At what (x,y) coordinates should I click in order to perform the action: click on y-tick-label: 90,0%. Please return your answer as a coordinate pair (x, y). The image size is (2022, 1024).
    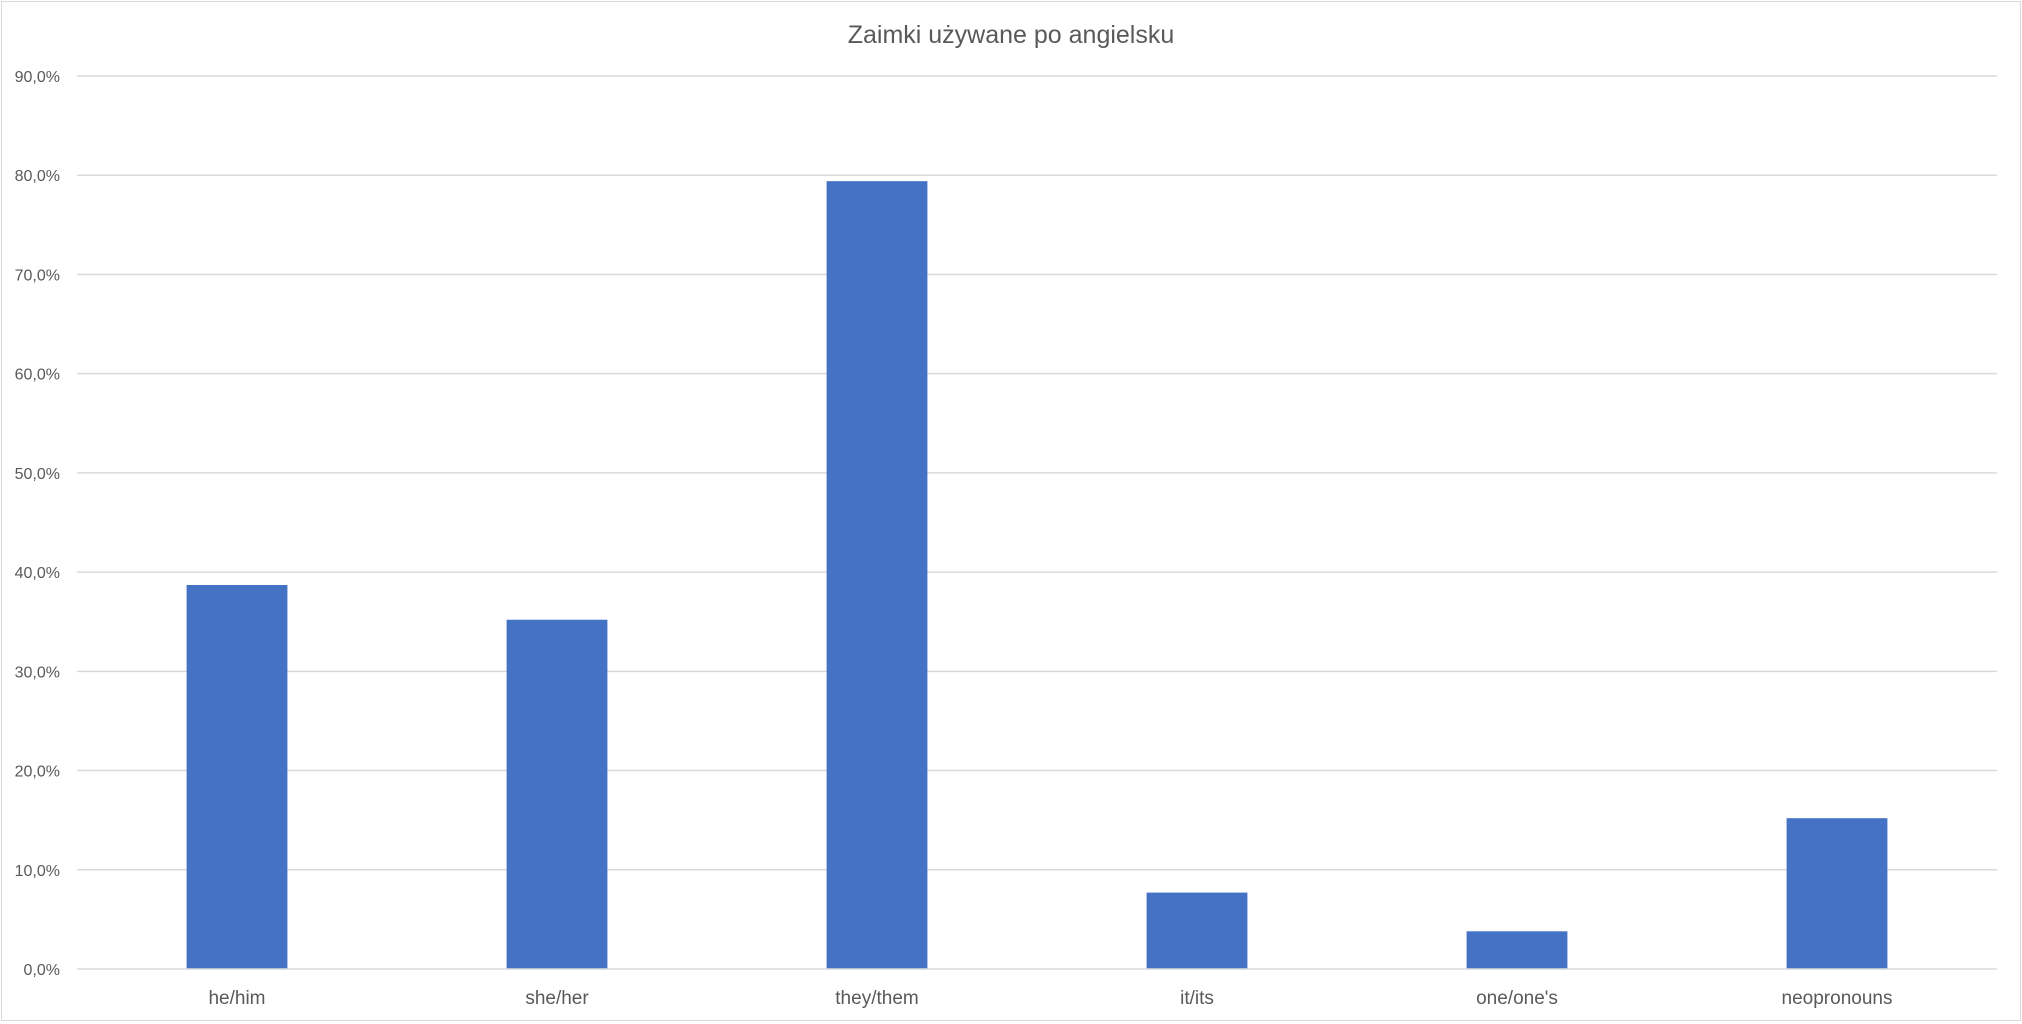
    Looking at the image, I should click on (37, 77).